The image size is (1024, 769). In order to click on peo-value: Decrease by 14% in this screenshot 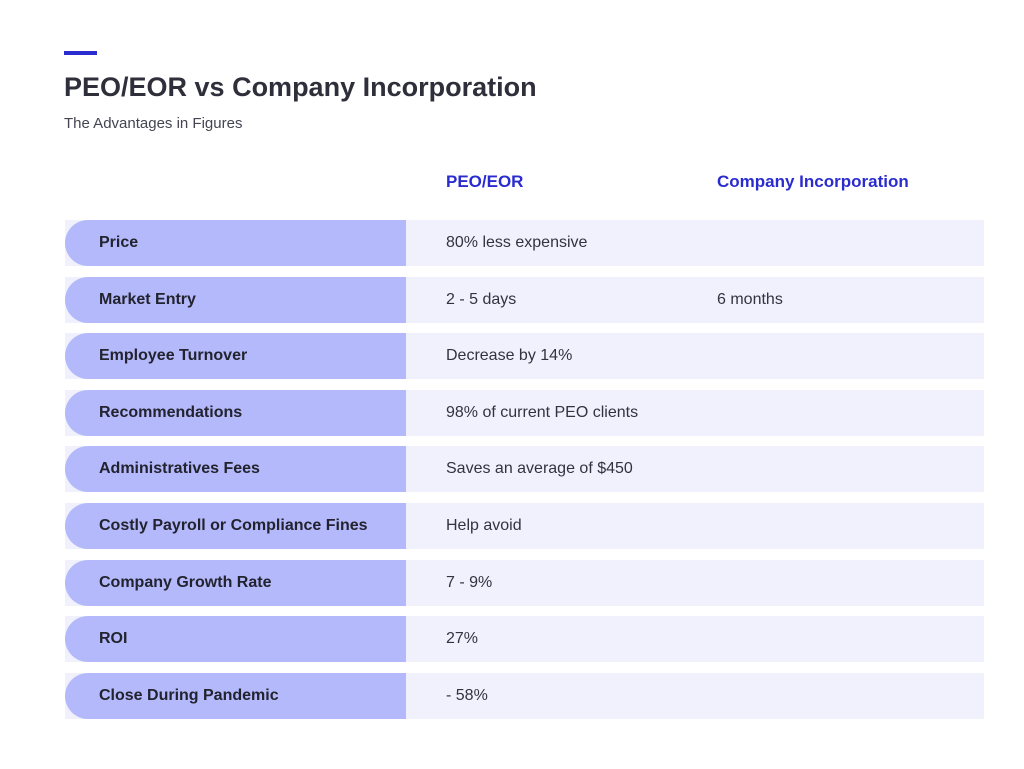, I will do `click(509, 356)`.